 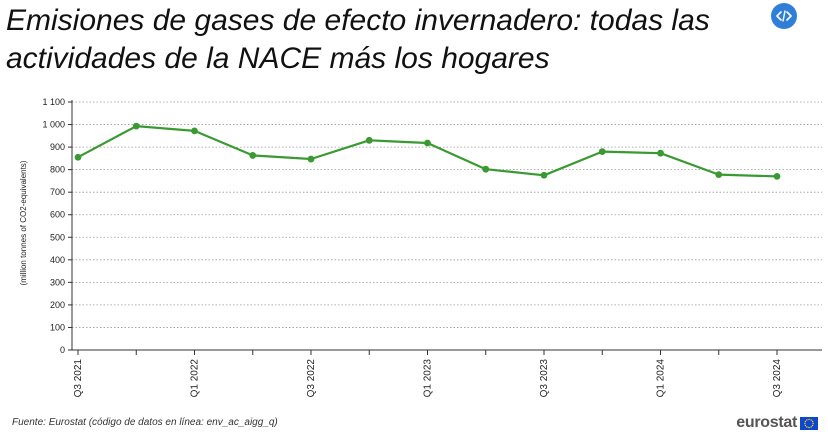 I want to click on series-line, so click(x=427, y=151).